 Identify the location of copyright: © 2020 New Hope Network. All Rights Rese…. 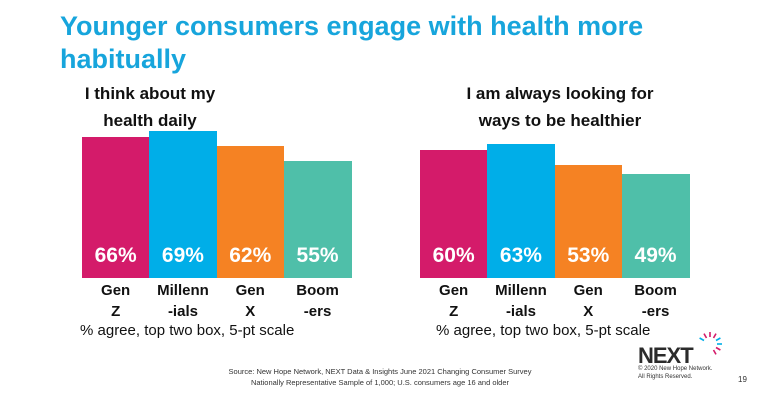
(675, 373).